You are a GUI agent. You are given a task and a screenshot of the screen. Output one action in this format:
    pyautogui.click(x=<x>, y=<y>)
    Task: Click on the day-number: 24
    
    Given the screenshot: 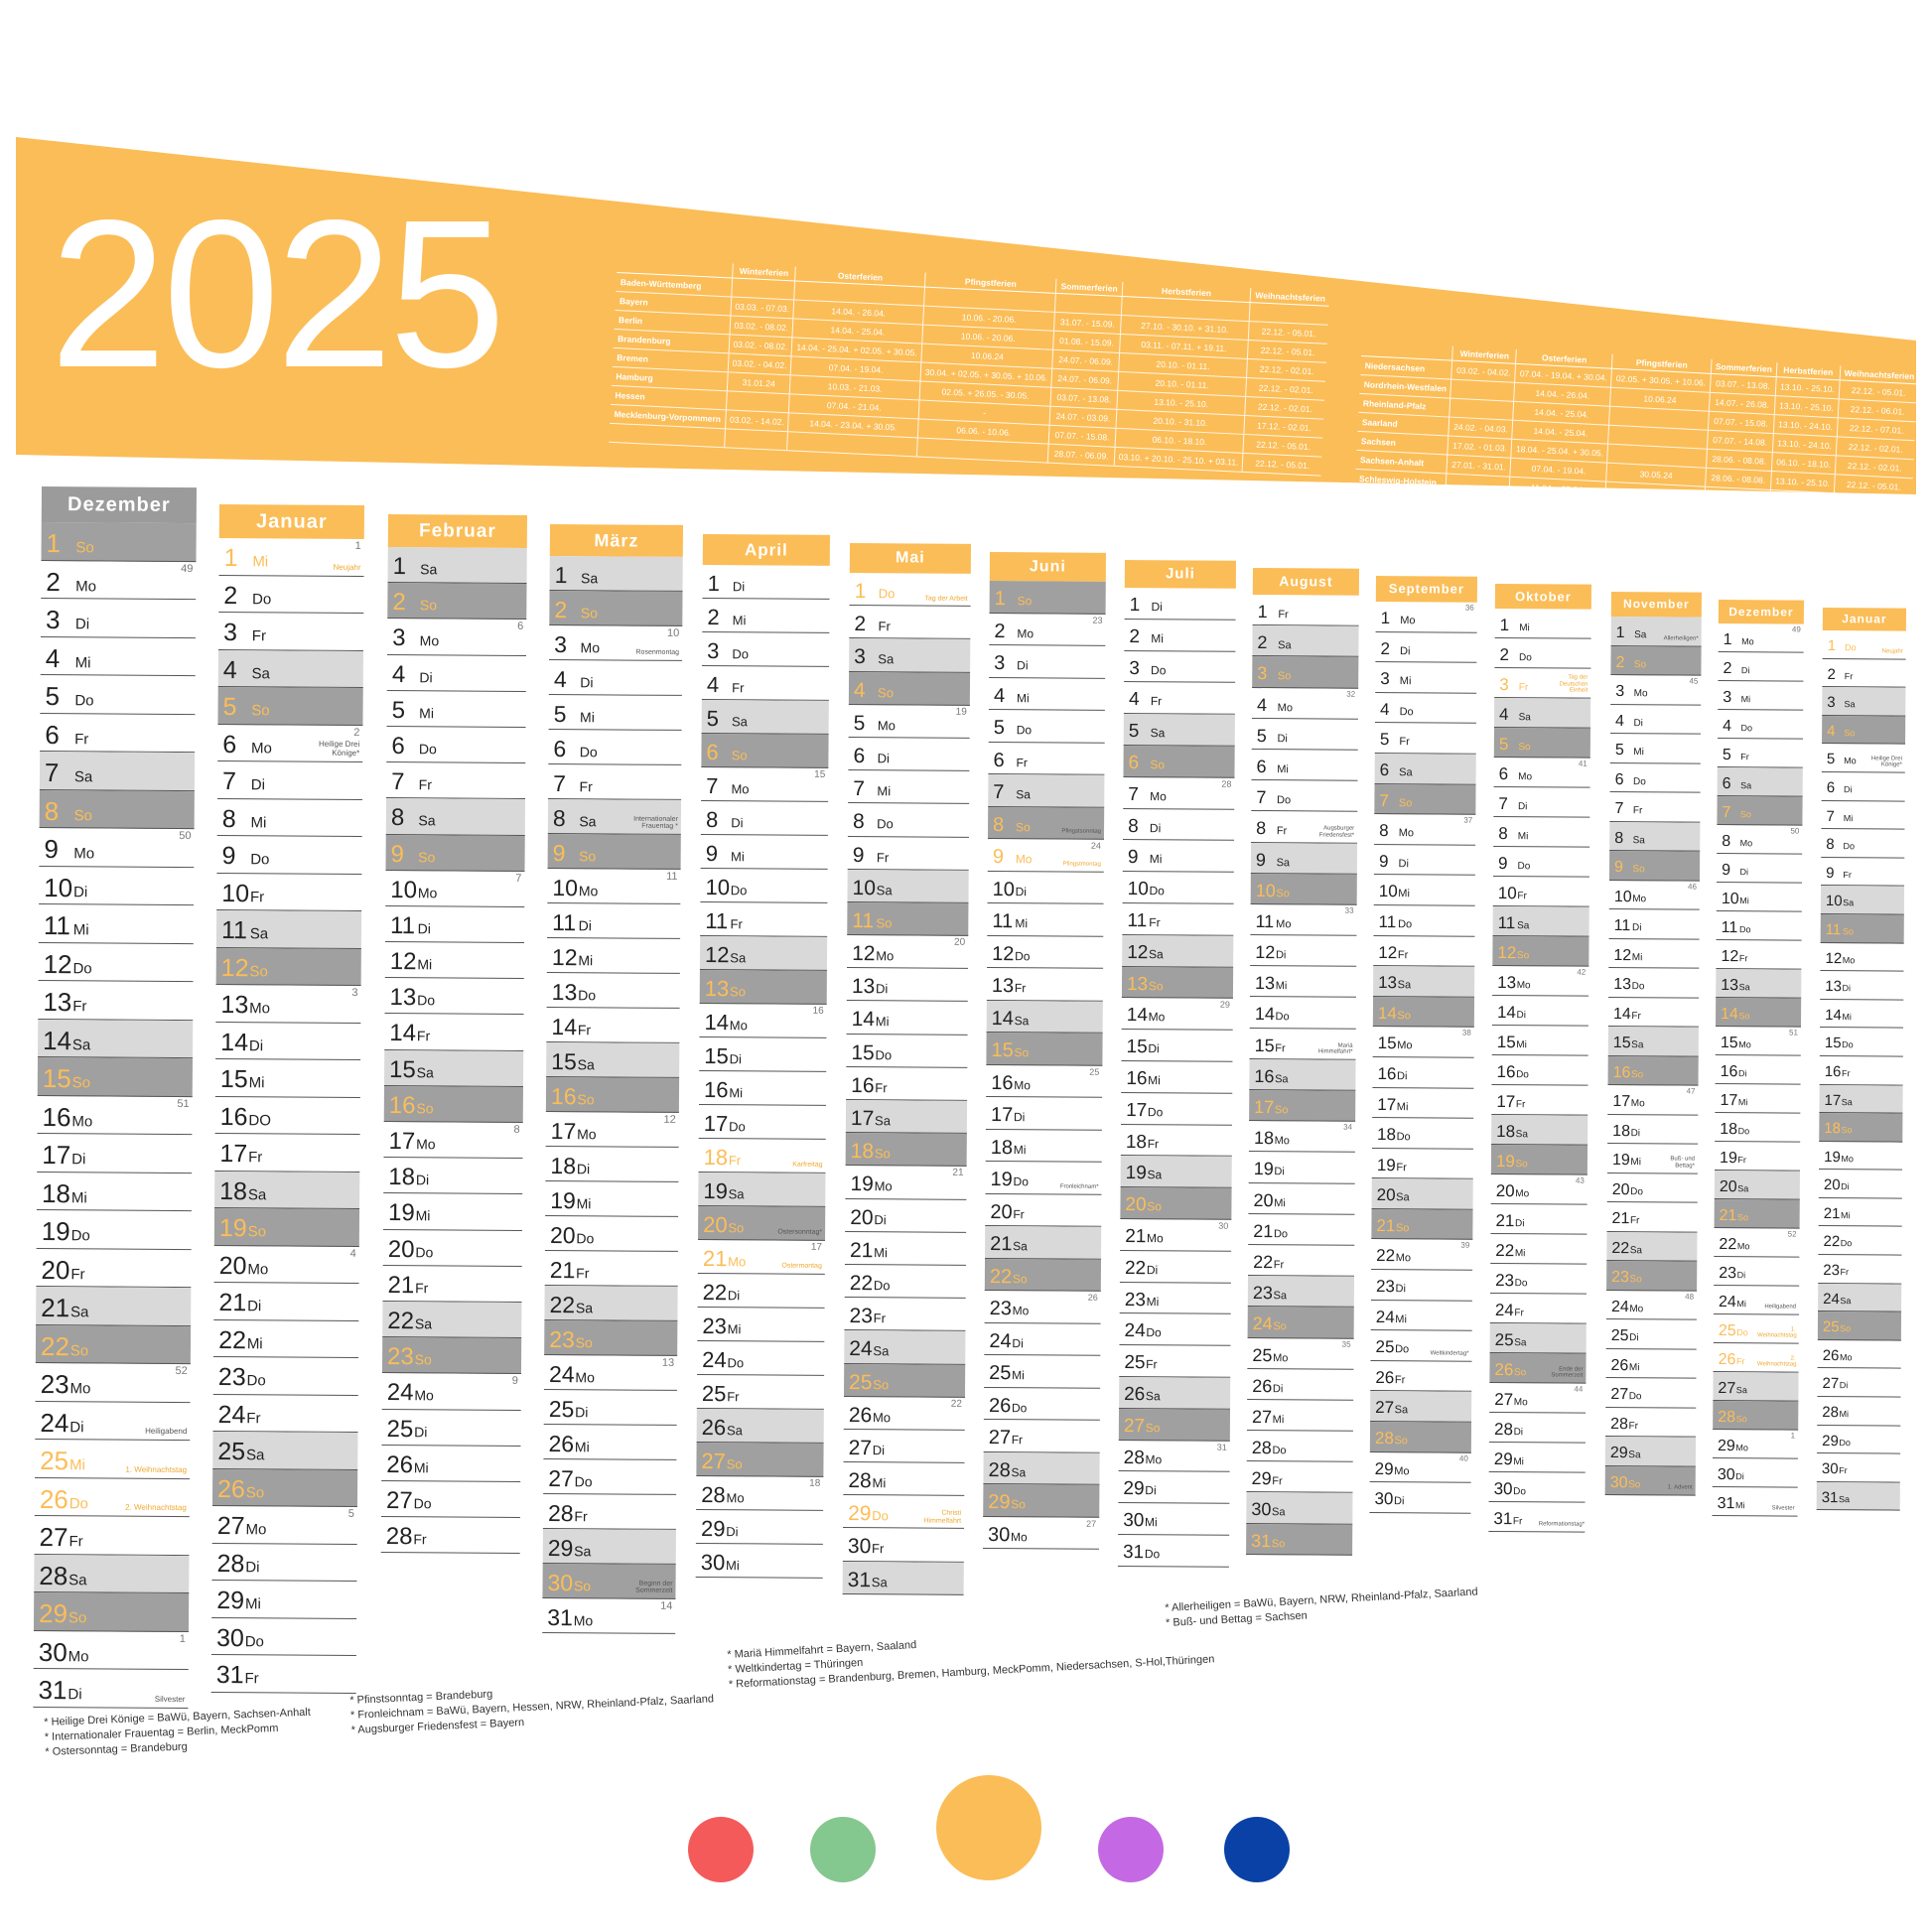 What is the action you would take?
    pyautogui.click(x=1263, y=1324)
    